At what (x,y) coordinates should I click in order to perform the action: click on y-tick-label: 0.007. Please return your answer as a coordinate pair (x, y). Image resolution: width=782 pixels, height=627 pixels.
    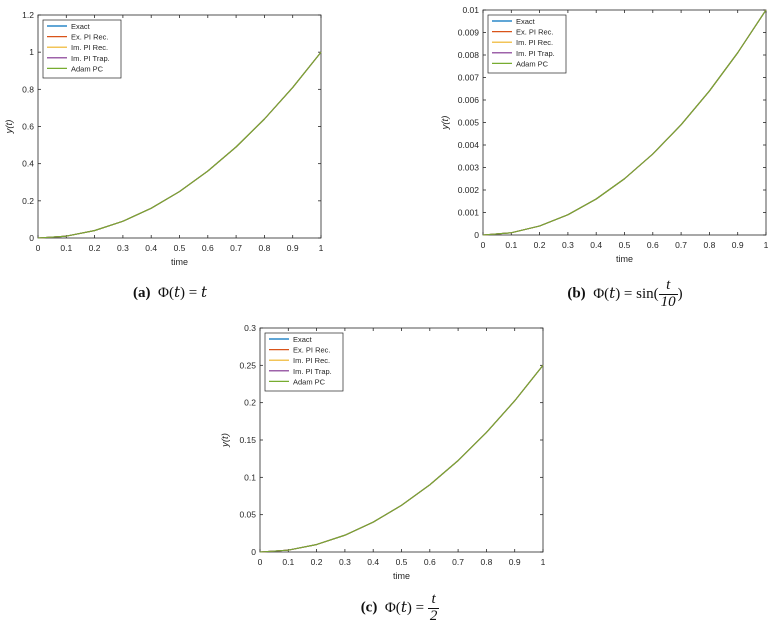
    Looking at the image, I should click on (469, 78).